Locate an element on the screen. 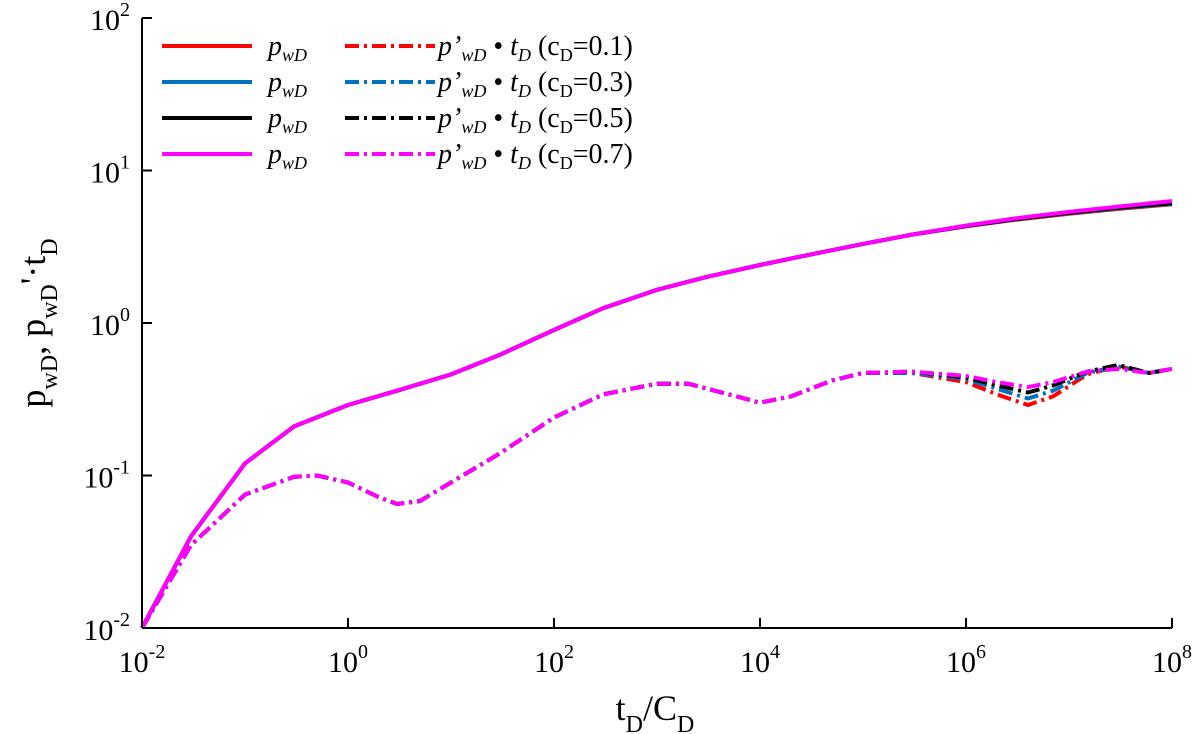  x-tick-label: 10⁶ is located at coordinates (966, 660).